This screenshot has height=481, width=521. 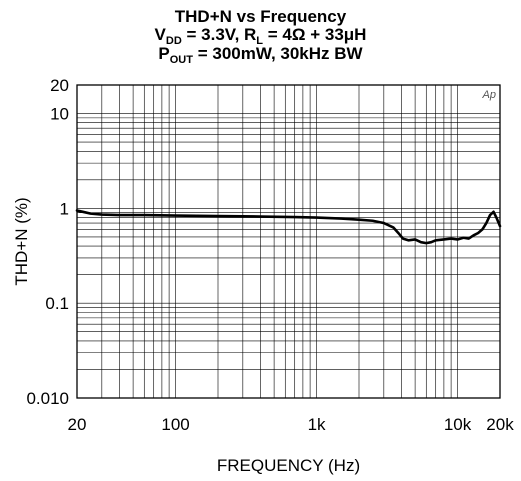 What do you see at coordinates (500, 424) in the screenshot?
I see `x-tick-label: 20k` at bounding box center [500, 424].